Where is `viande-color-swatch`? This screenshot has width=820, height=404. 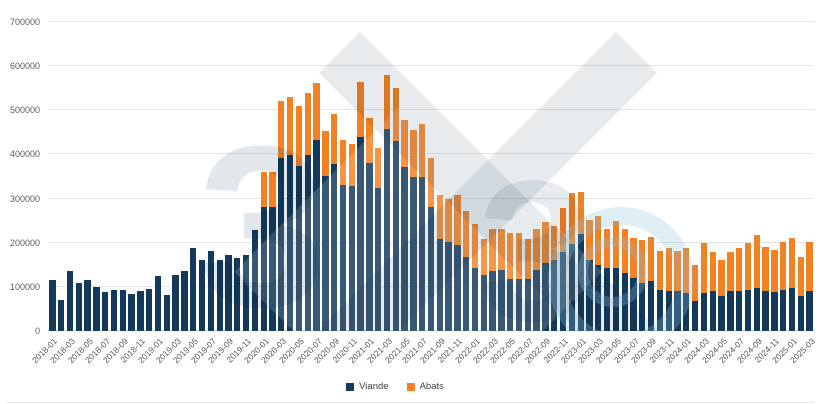
viande-color-swatch is located at coordinates (350, 386).